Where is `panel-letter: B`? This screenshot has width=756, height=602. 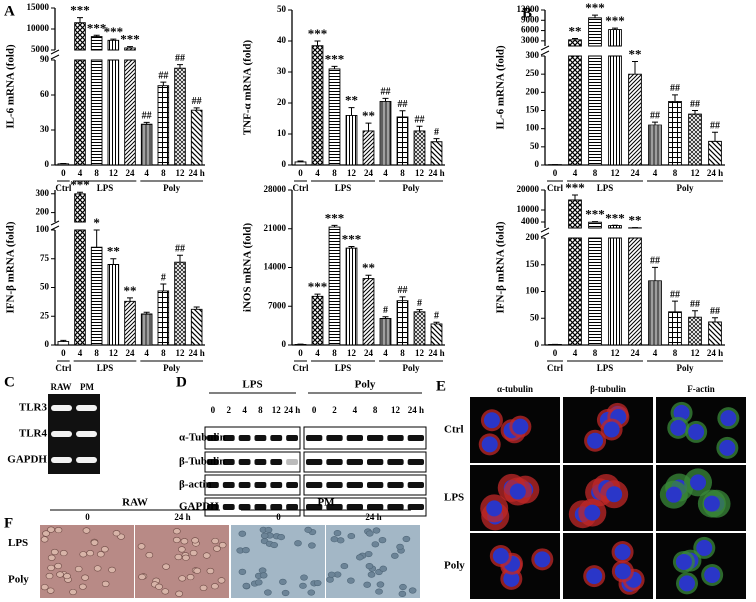 panel-letter: B is located at coordinates (527, 13).